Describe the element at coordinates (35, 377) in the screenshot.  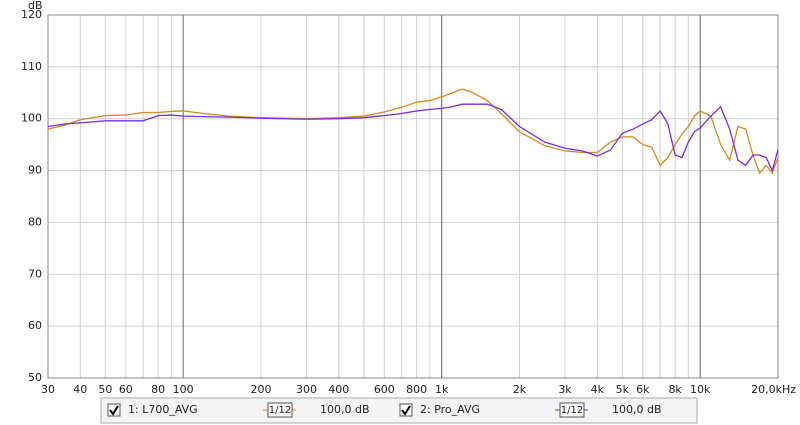
I see `y-tick-label: 50` at that location.